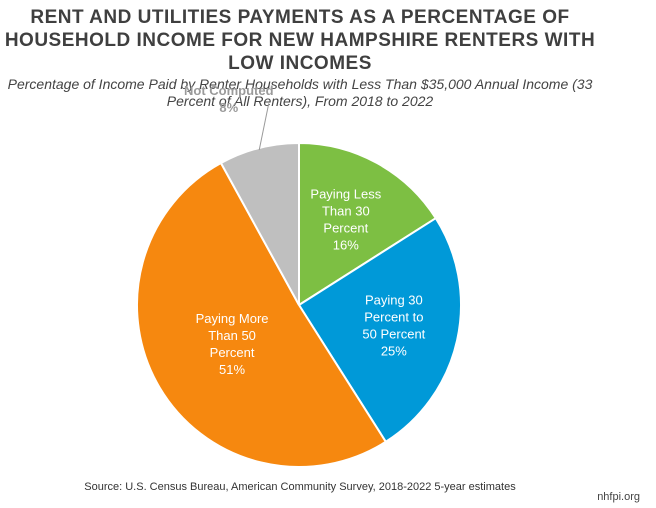  Describe the element at coordinates (232, 344) in the screenshot. I see `slice-label-more-than-50: Paying More Than 50 Percent 51%` at that location.